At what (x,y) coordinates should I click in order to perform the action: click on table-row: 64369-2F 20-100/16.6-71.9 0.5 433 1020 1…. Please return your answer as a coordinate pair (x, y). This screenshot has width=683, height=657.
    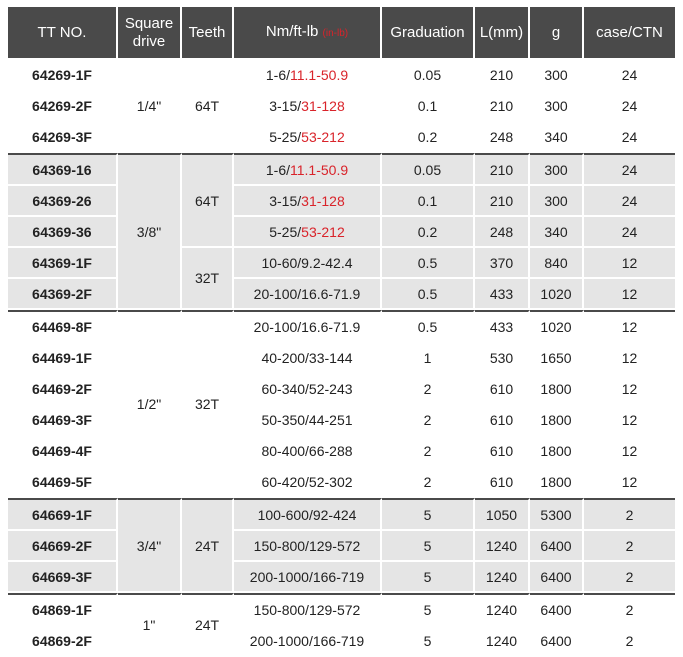
    Looking at the image, I should click on (341, 294).